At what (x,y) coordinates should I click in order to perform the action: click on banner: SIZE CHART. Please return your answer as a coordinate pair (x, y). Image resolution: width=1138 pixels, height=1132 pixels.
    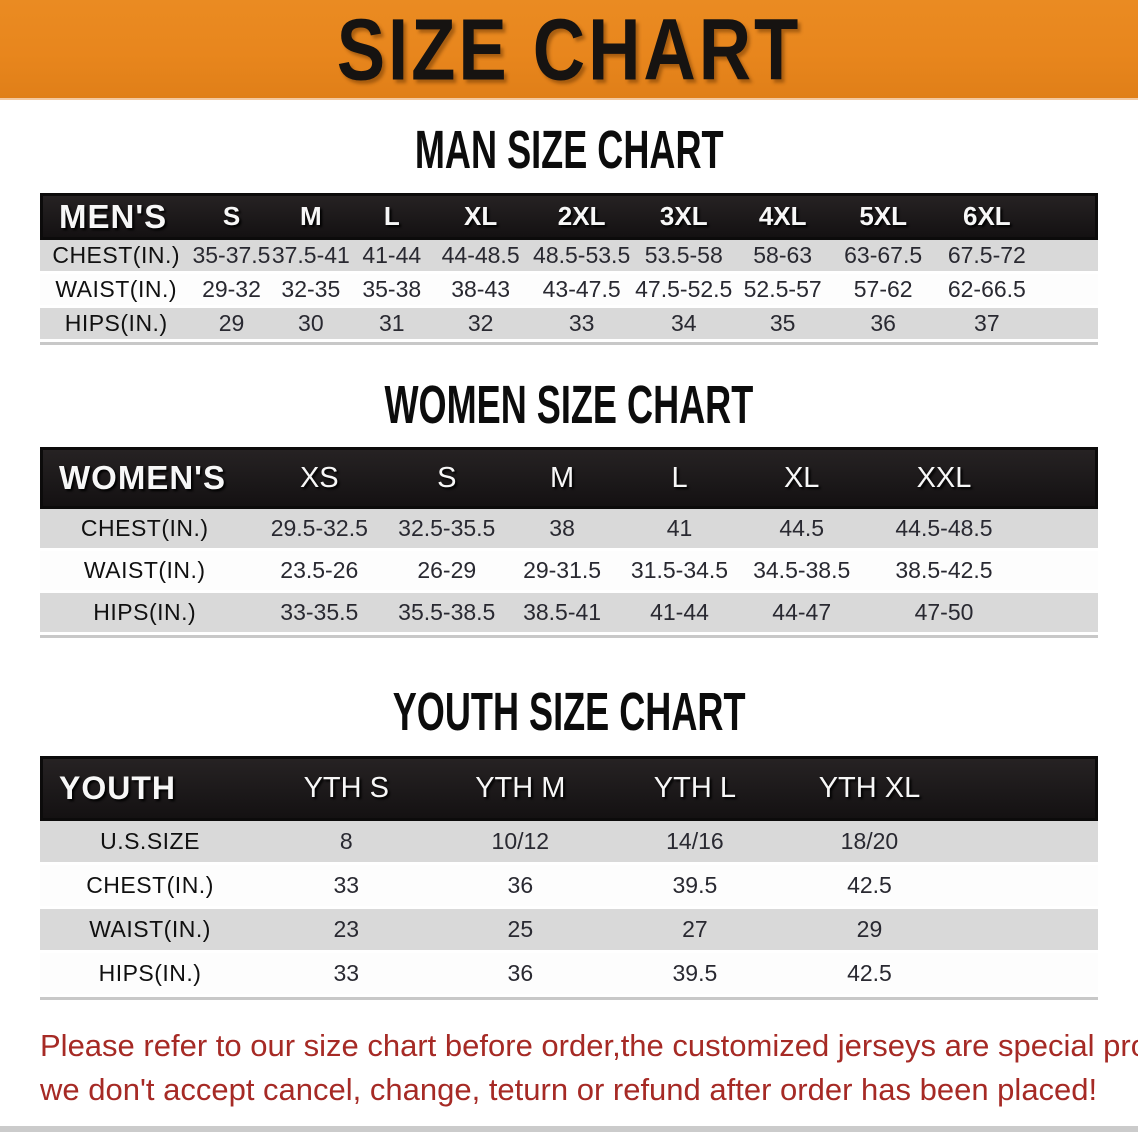
    Looking at the image, I should click on (569, 50).